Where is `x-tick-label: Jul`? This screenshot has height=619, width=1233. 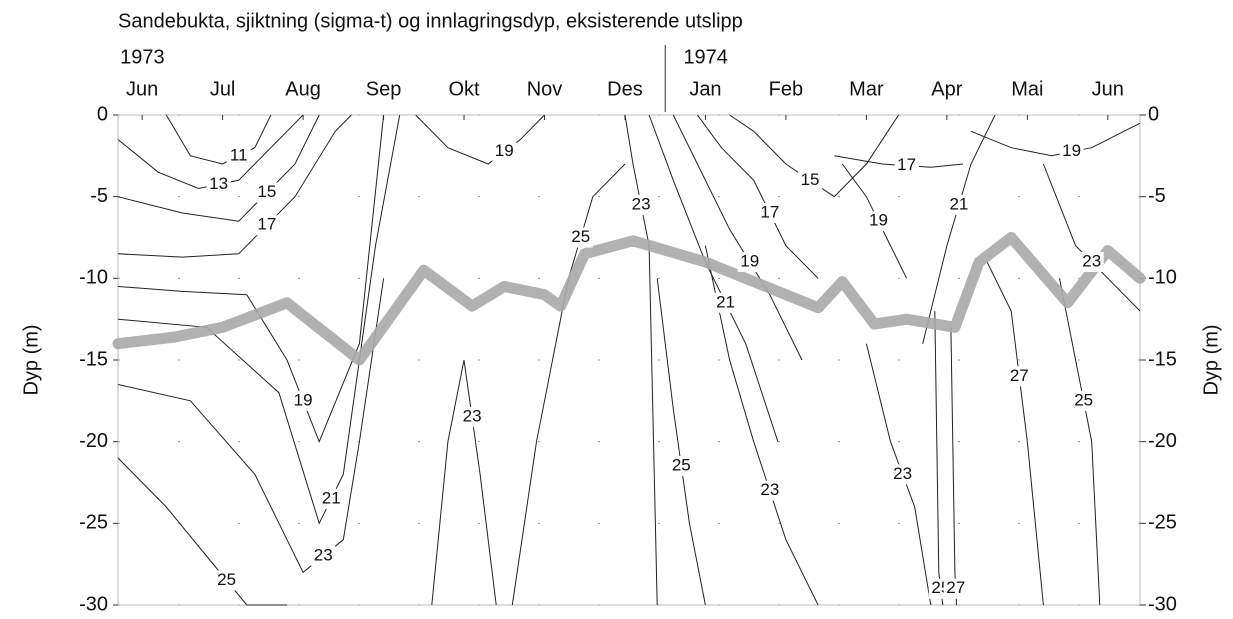
x-tick-label: Jul is located at coordinates (223, 89).